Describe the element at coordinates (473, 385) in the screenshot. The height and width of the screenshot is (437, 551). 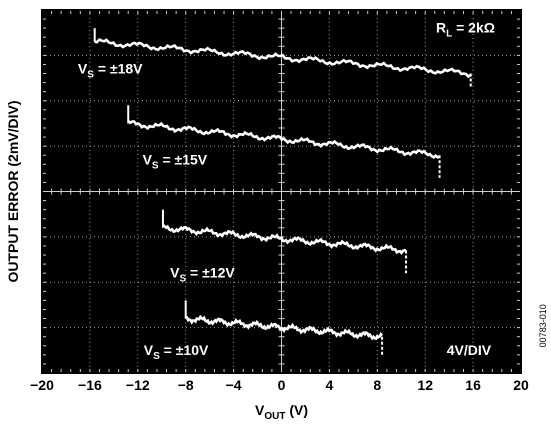
I see `x-tick-label: 16` at that location.